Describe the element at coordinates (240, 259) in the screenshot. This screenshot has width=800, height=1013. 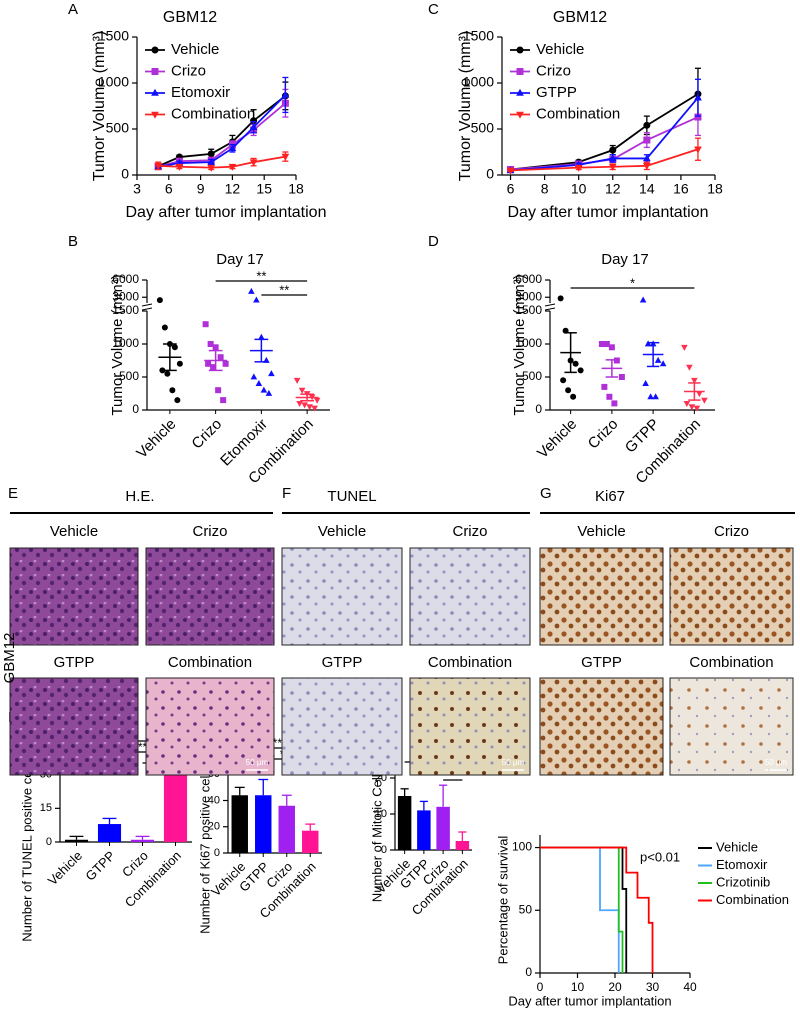
I see `chart-title: Day 17` at that location.